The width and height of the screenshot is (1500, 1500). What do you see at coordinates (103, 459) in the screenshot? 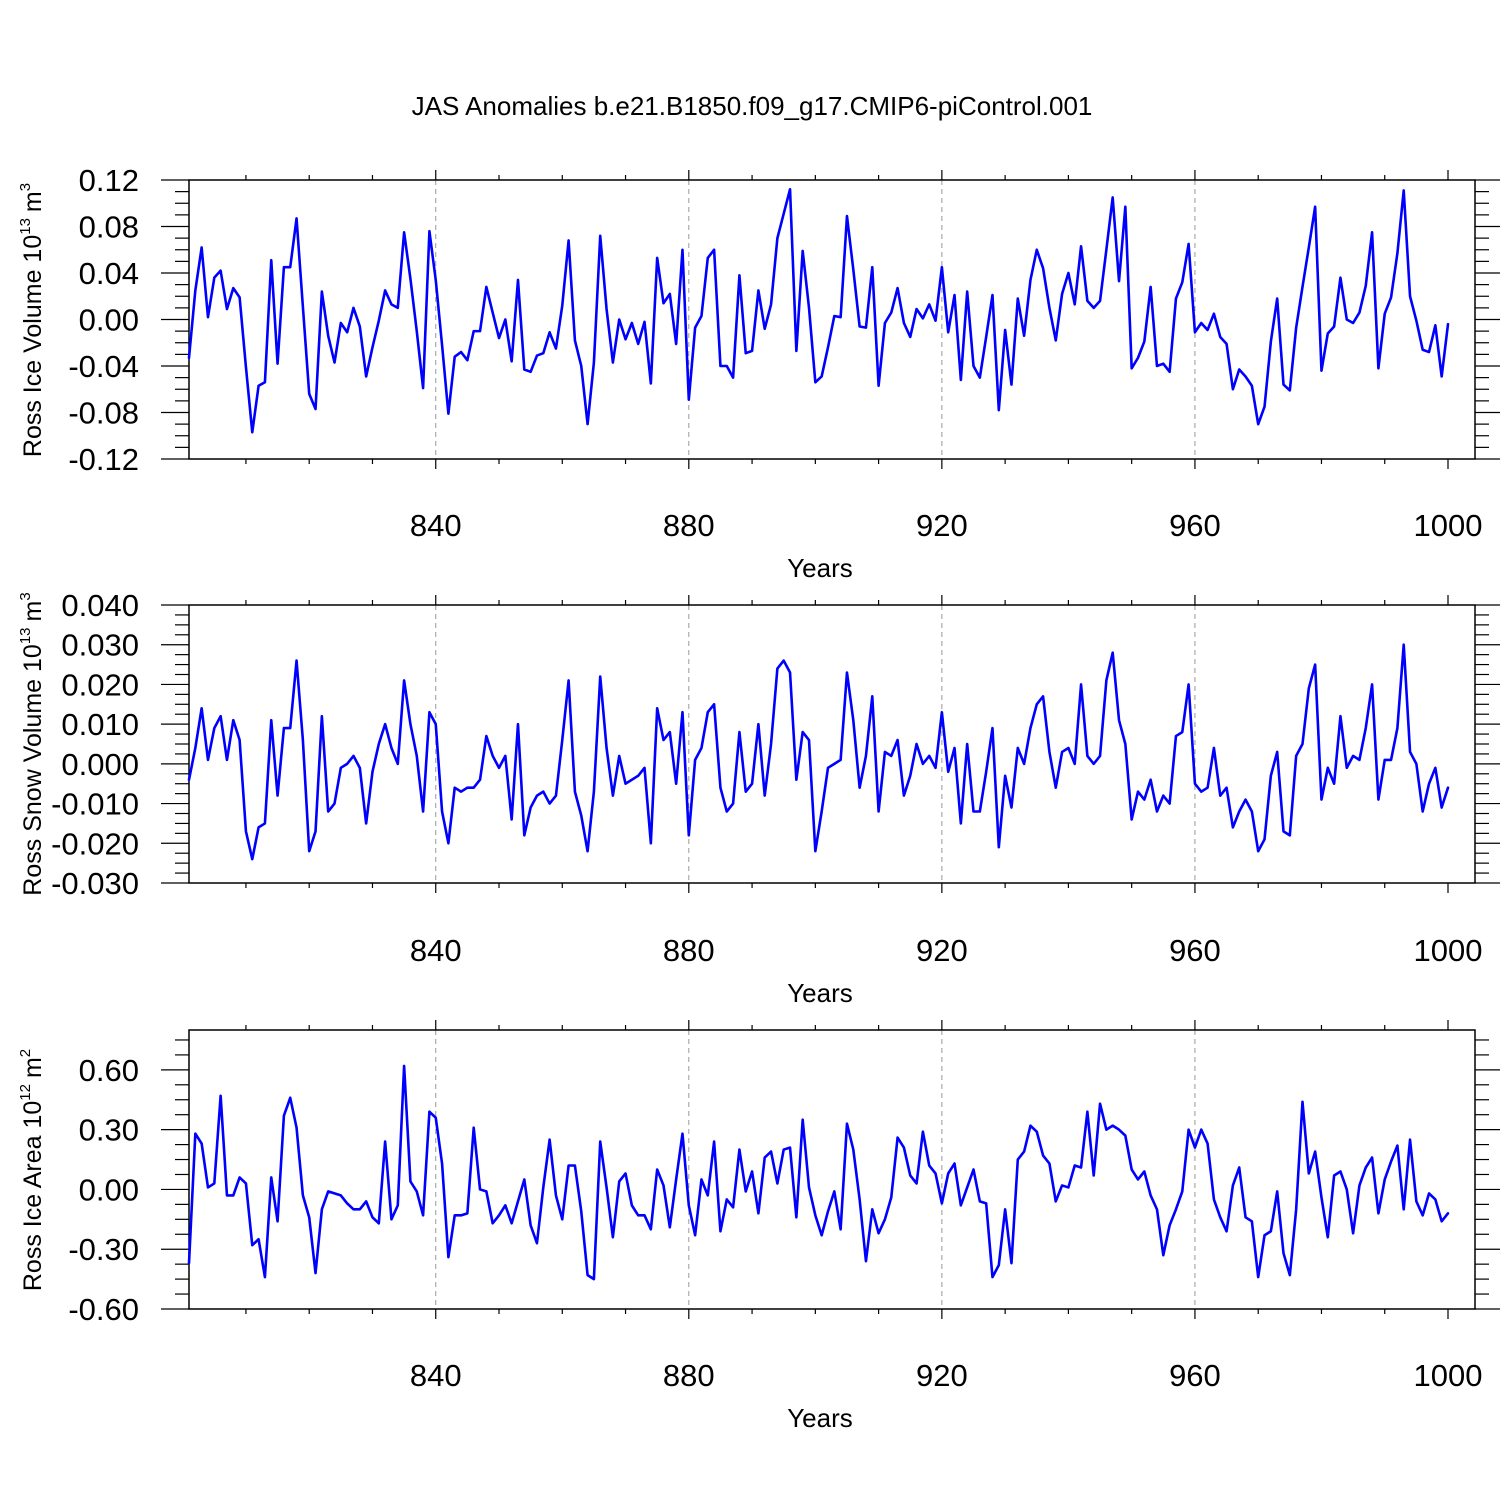
I see `y-tick-label: -0.12` at bounding box center [103, 459].